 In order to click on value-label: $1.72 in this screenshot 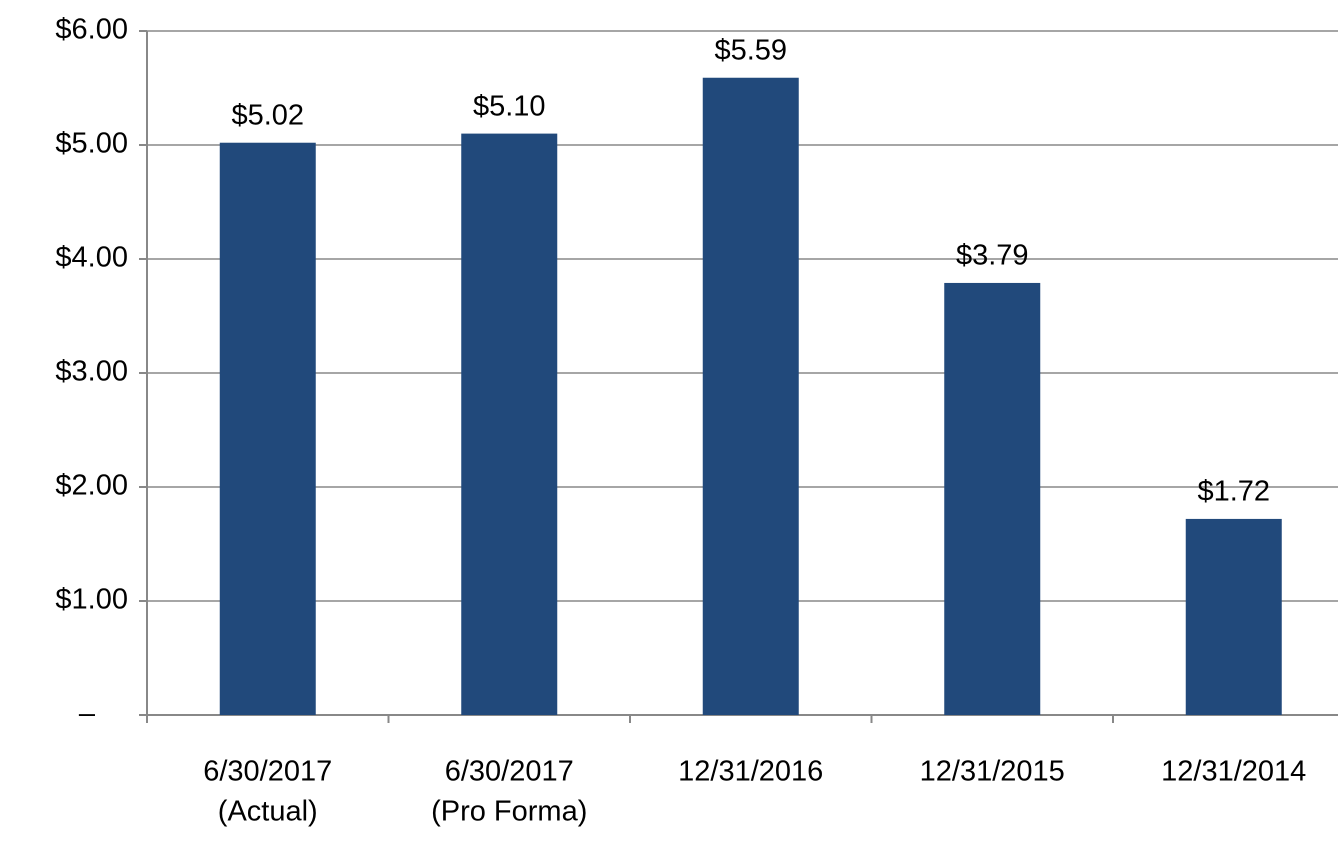, I will do `click(1233, 492)`.